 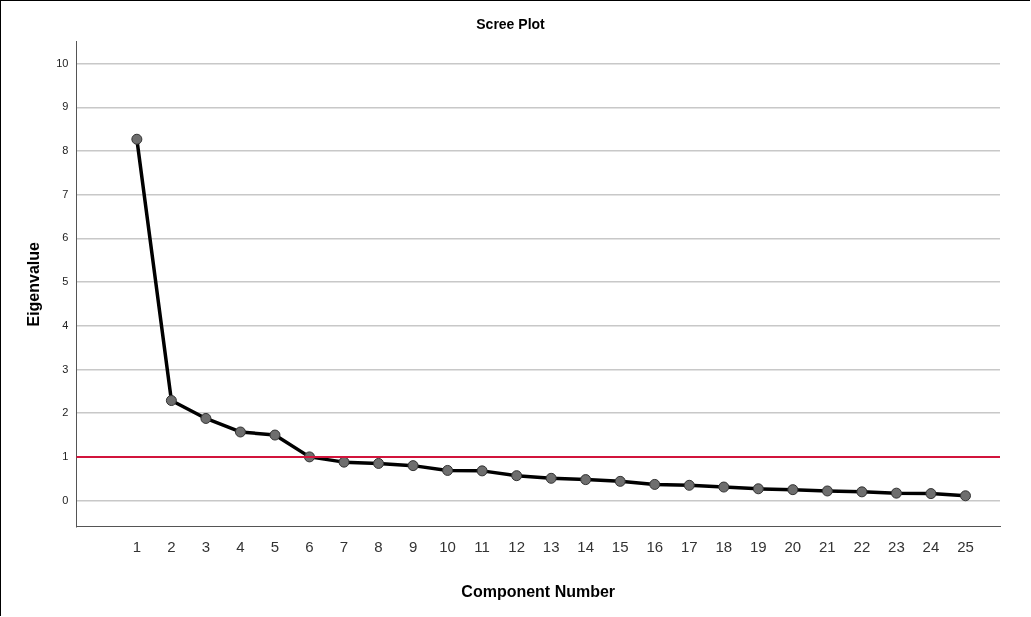 I want to click on y-tick-label: 8, so click(x=65, y=150).